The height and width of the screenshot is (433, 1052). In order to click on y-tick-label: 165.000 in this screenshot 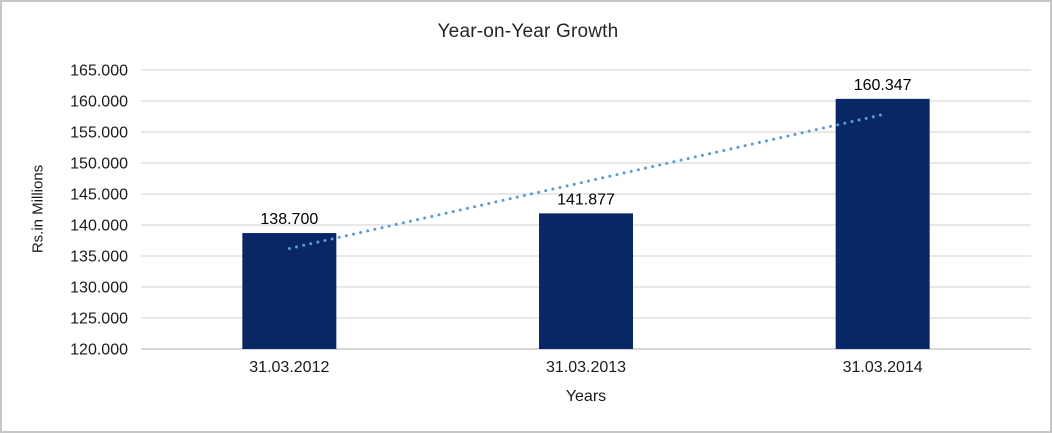, I will do `click(99, 71)`.